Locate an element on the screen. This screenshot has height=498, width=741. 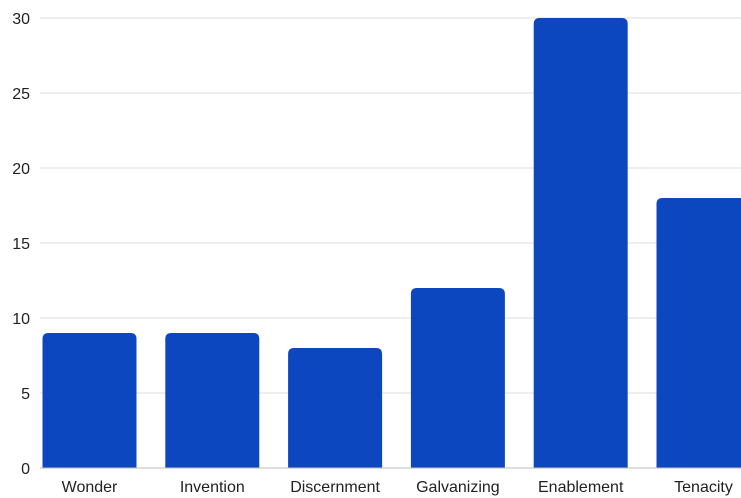
x-tick-label: Invention is located at coordinates (212, 487).